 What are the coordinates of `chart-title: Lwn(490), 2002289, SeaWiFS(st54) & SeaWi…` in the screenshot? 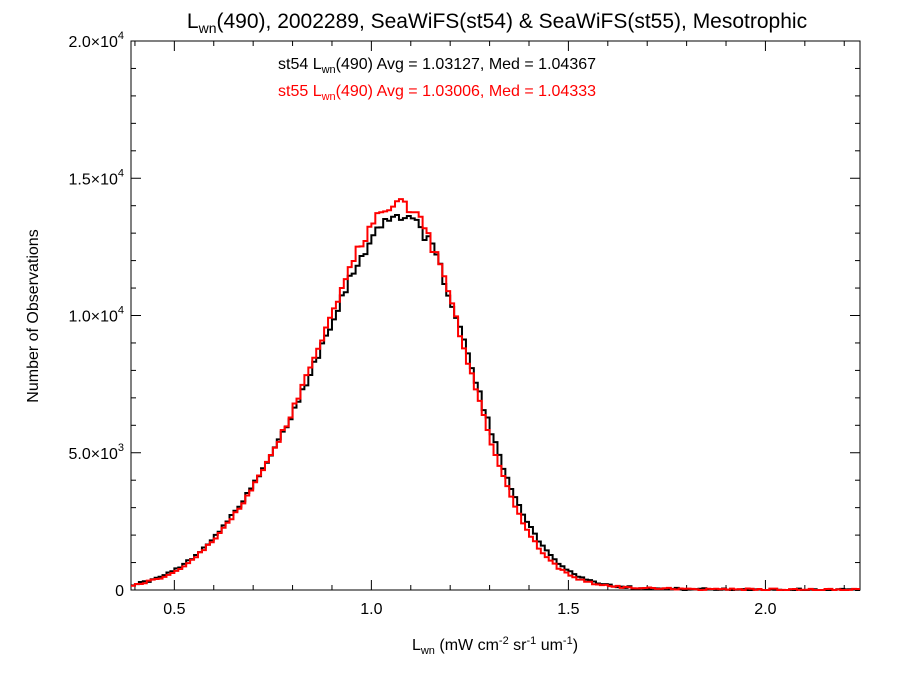 It's located at (497, 23).